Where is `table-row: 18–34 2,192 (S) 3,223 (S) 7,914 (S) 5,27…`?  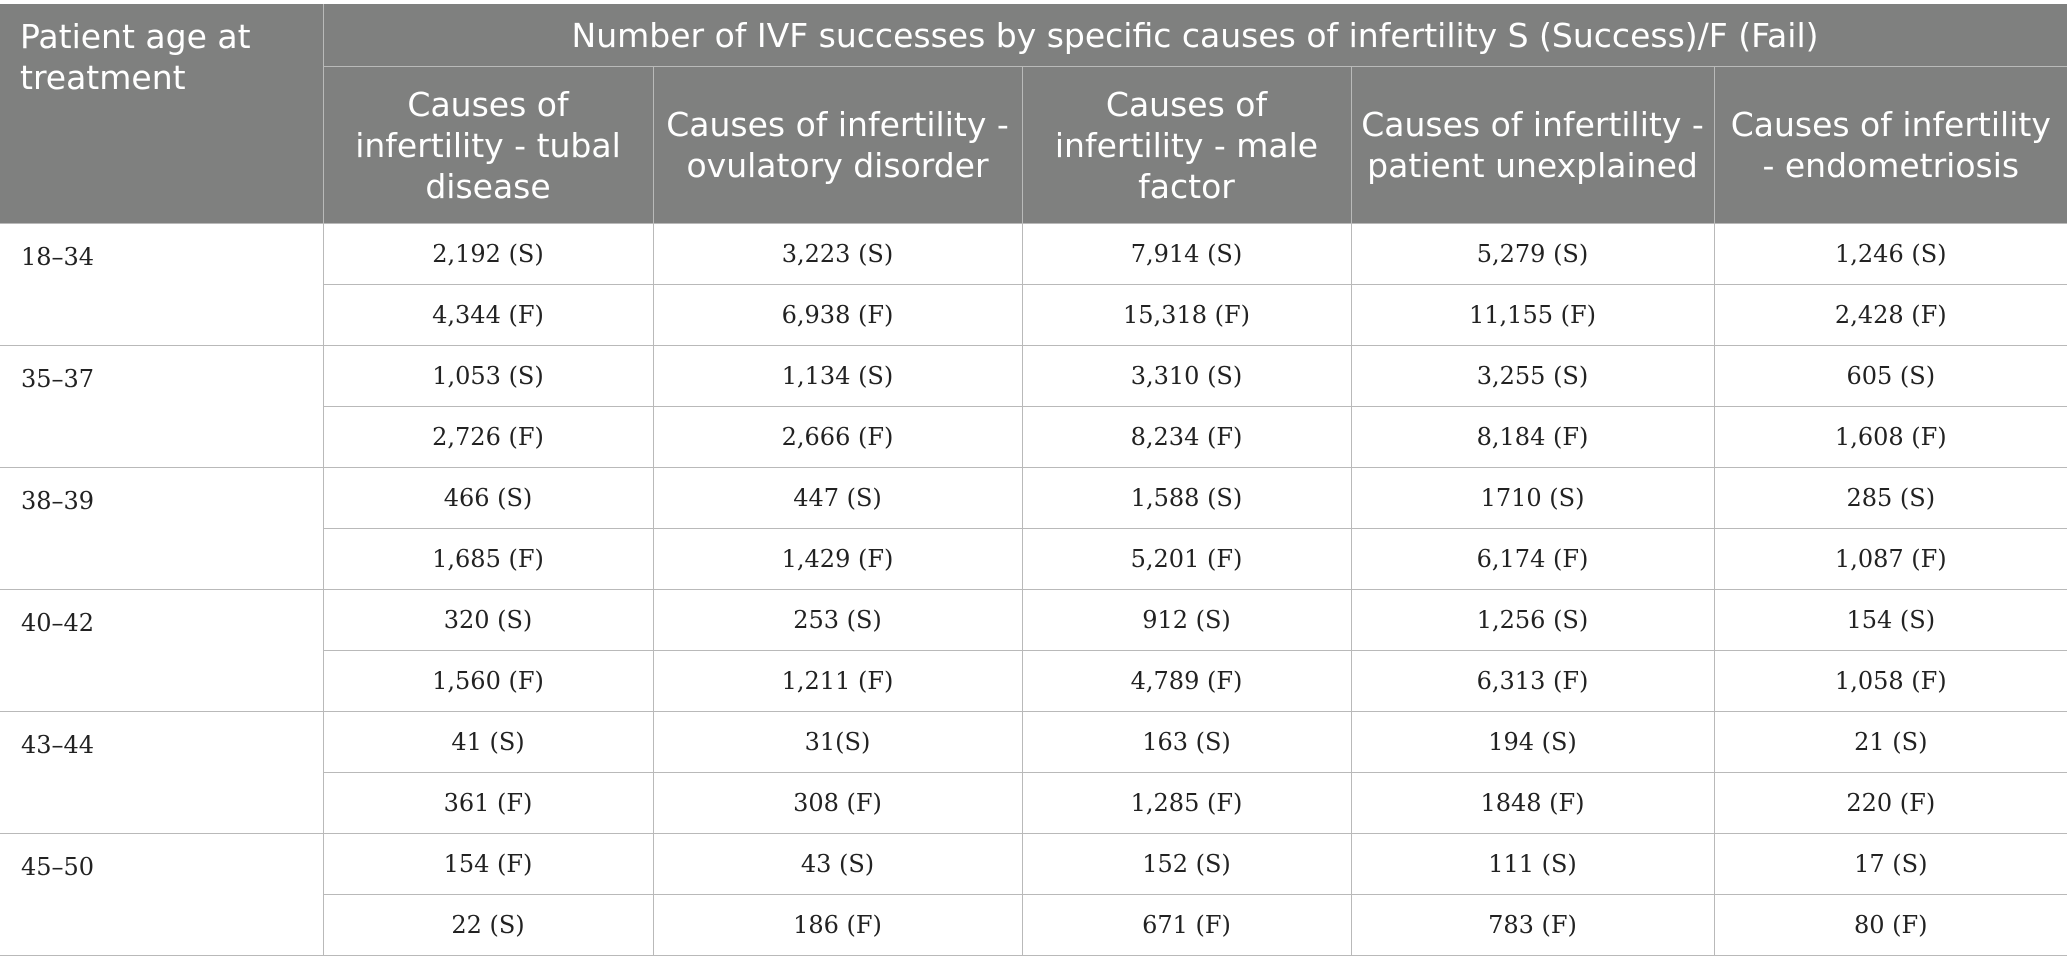
table-row: 18–34 2,192 (S) 3,223 (S) 7,914 (S) 5,27… is located at coordinates (1033, 284).